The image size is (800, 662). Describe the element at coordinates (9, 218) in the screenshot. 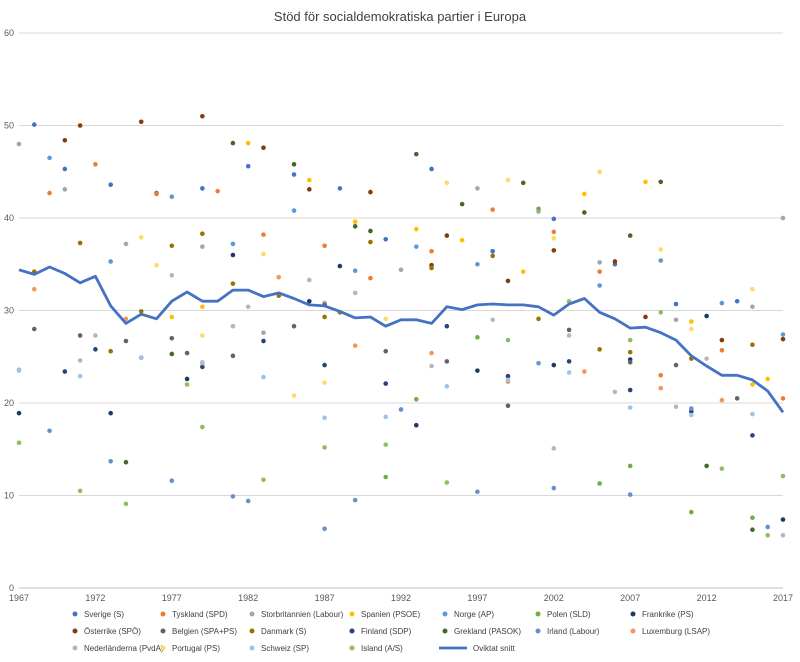

I see `y-tick-label: 40` at that location.